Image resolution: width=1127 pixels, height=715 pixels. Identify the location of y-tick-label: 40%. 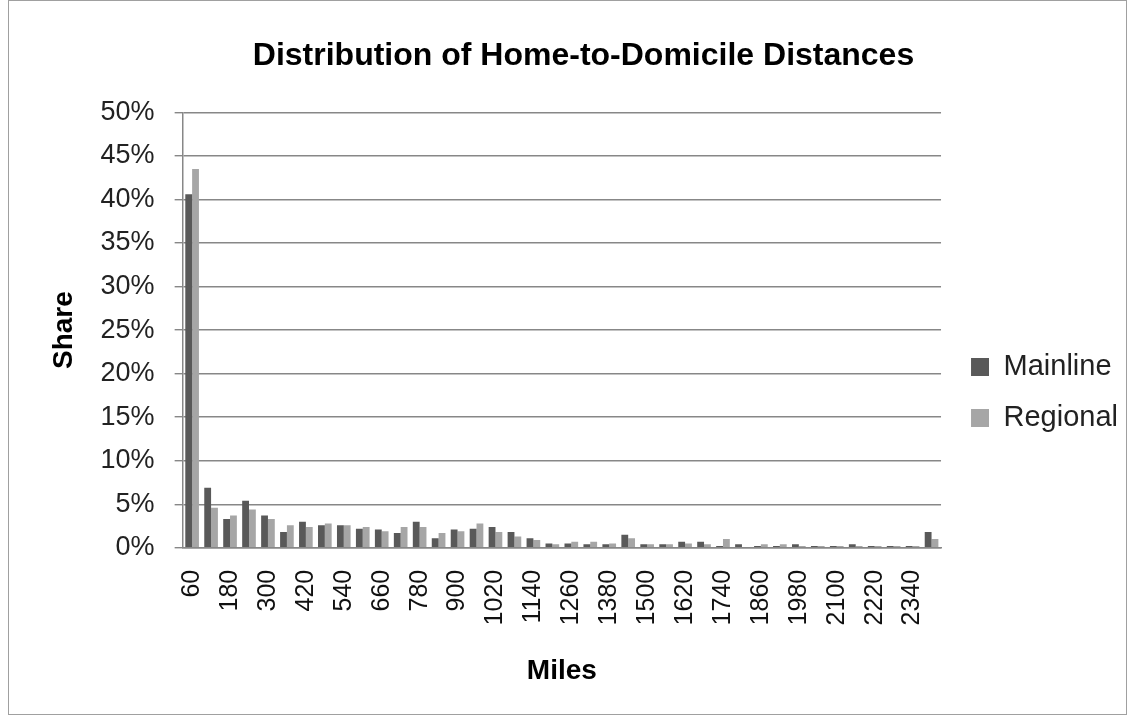
(127, 197).